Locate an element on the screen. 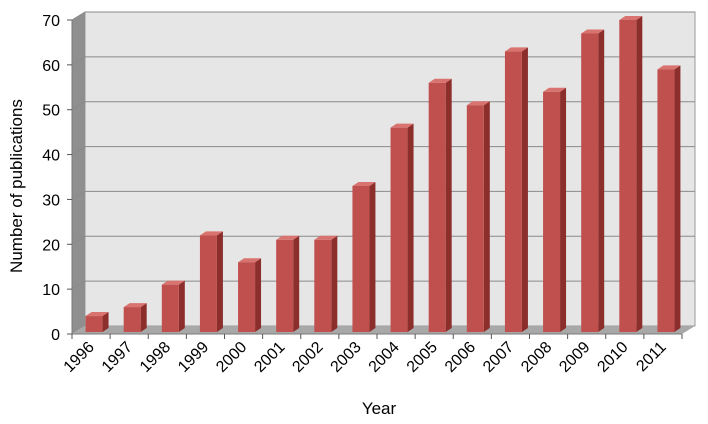 This screenshot has width=708, height=424. y-tick-label: 40 is located at coordinates (51, 156).